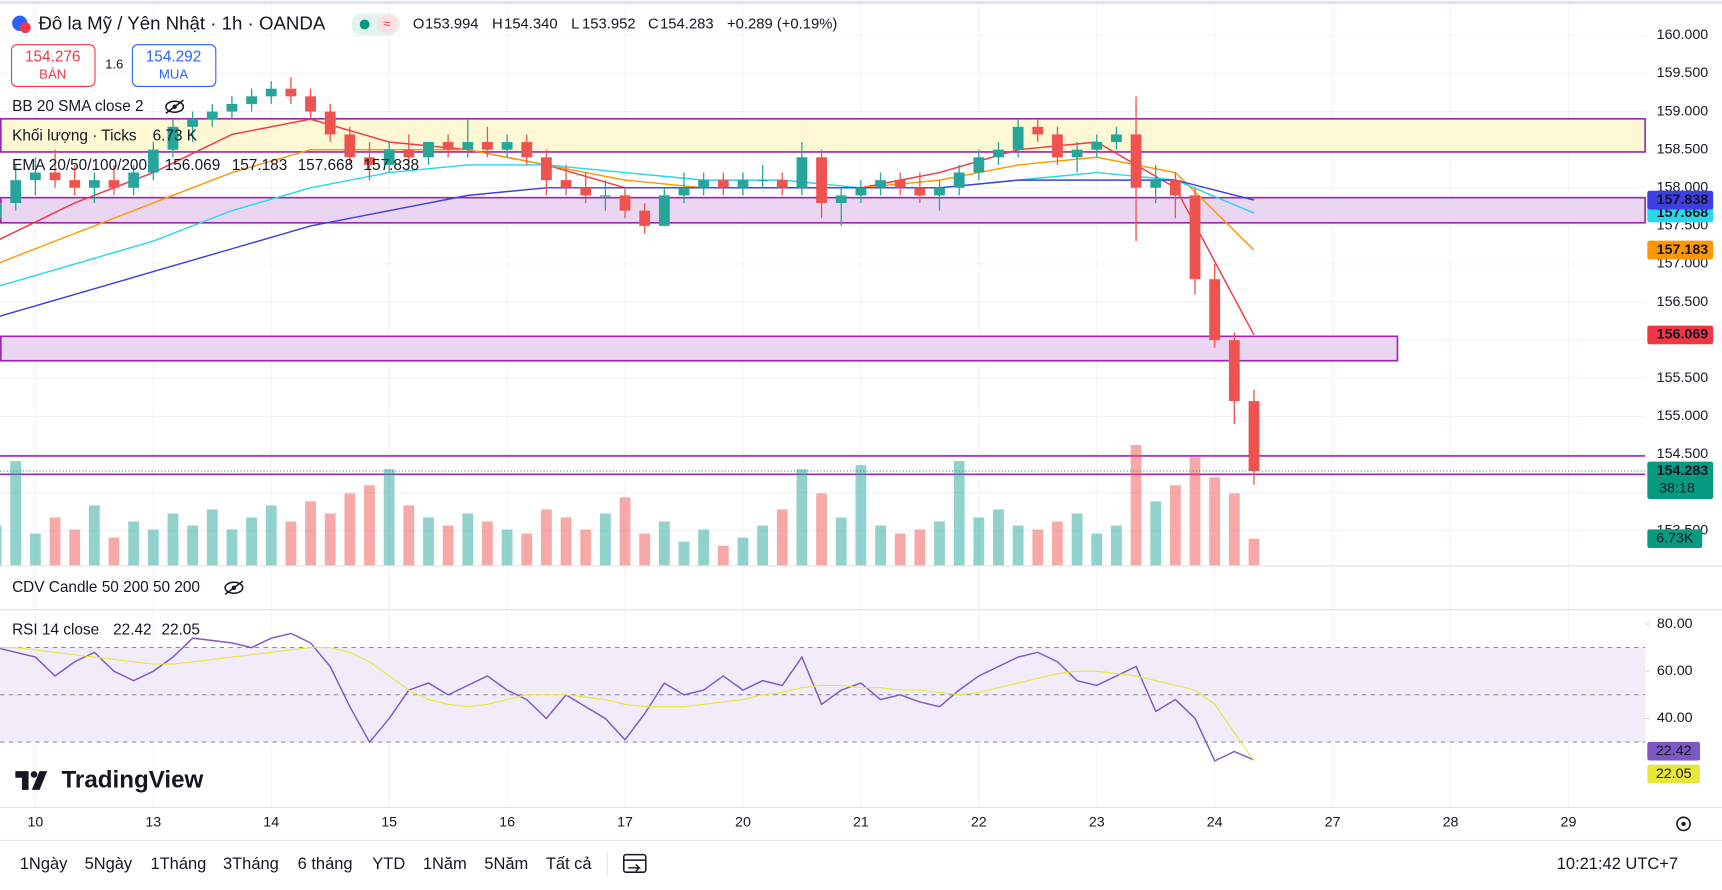 This screenshot has height=890, width=1722. Describe the element at coordinates (531, 24) in the screenshot. I see `ohlc-value: 154.340` at that location.